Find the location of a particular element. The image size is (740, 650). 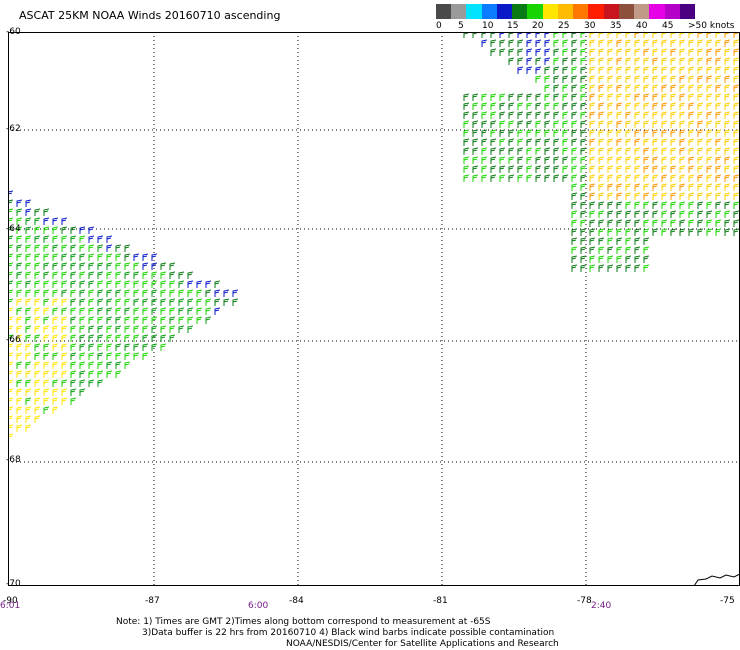

legend-label: >50 knots is located at coordinates (711, 26).